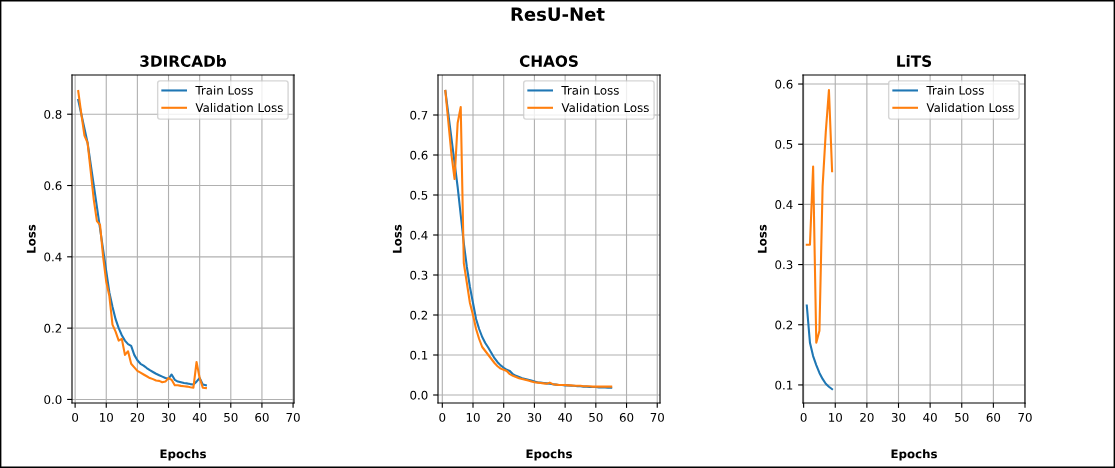 This screenshot has width=1115, height=468. What do you see at coordinates (558, 14) in the screenshot?
I see `text: ResU-Net` at bounding box center [558, 14].